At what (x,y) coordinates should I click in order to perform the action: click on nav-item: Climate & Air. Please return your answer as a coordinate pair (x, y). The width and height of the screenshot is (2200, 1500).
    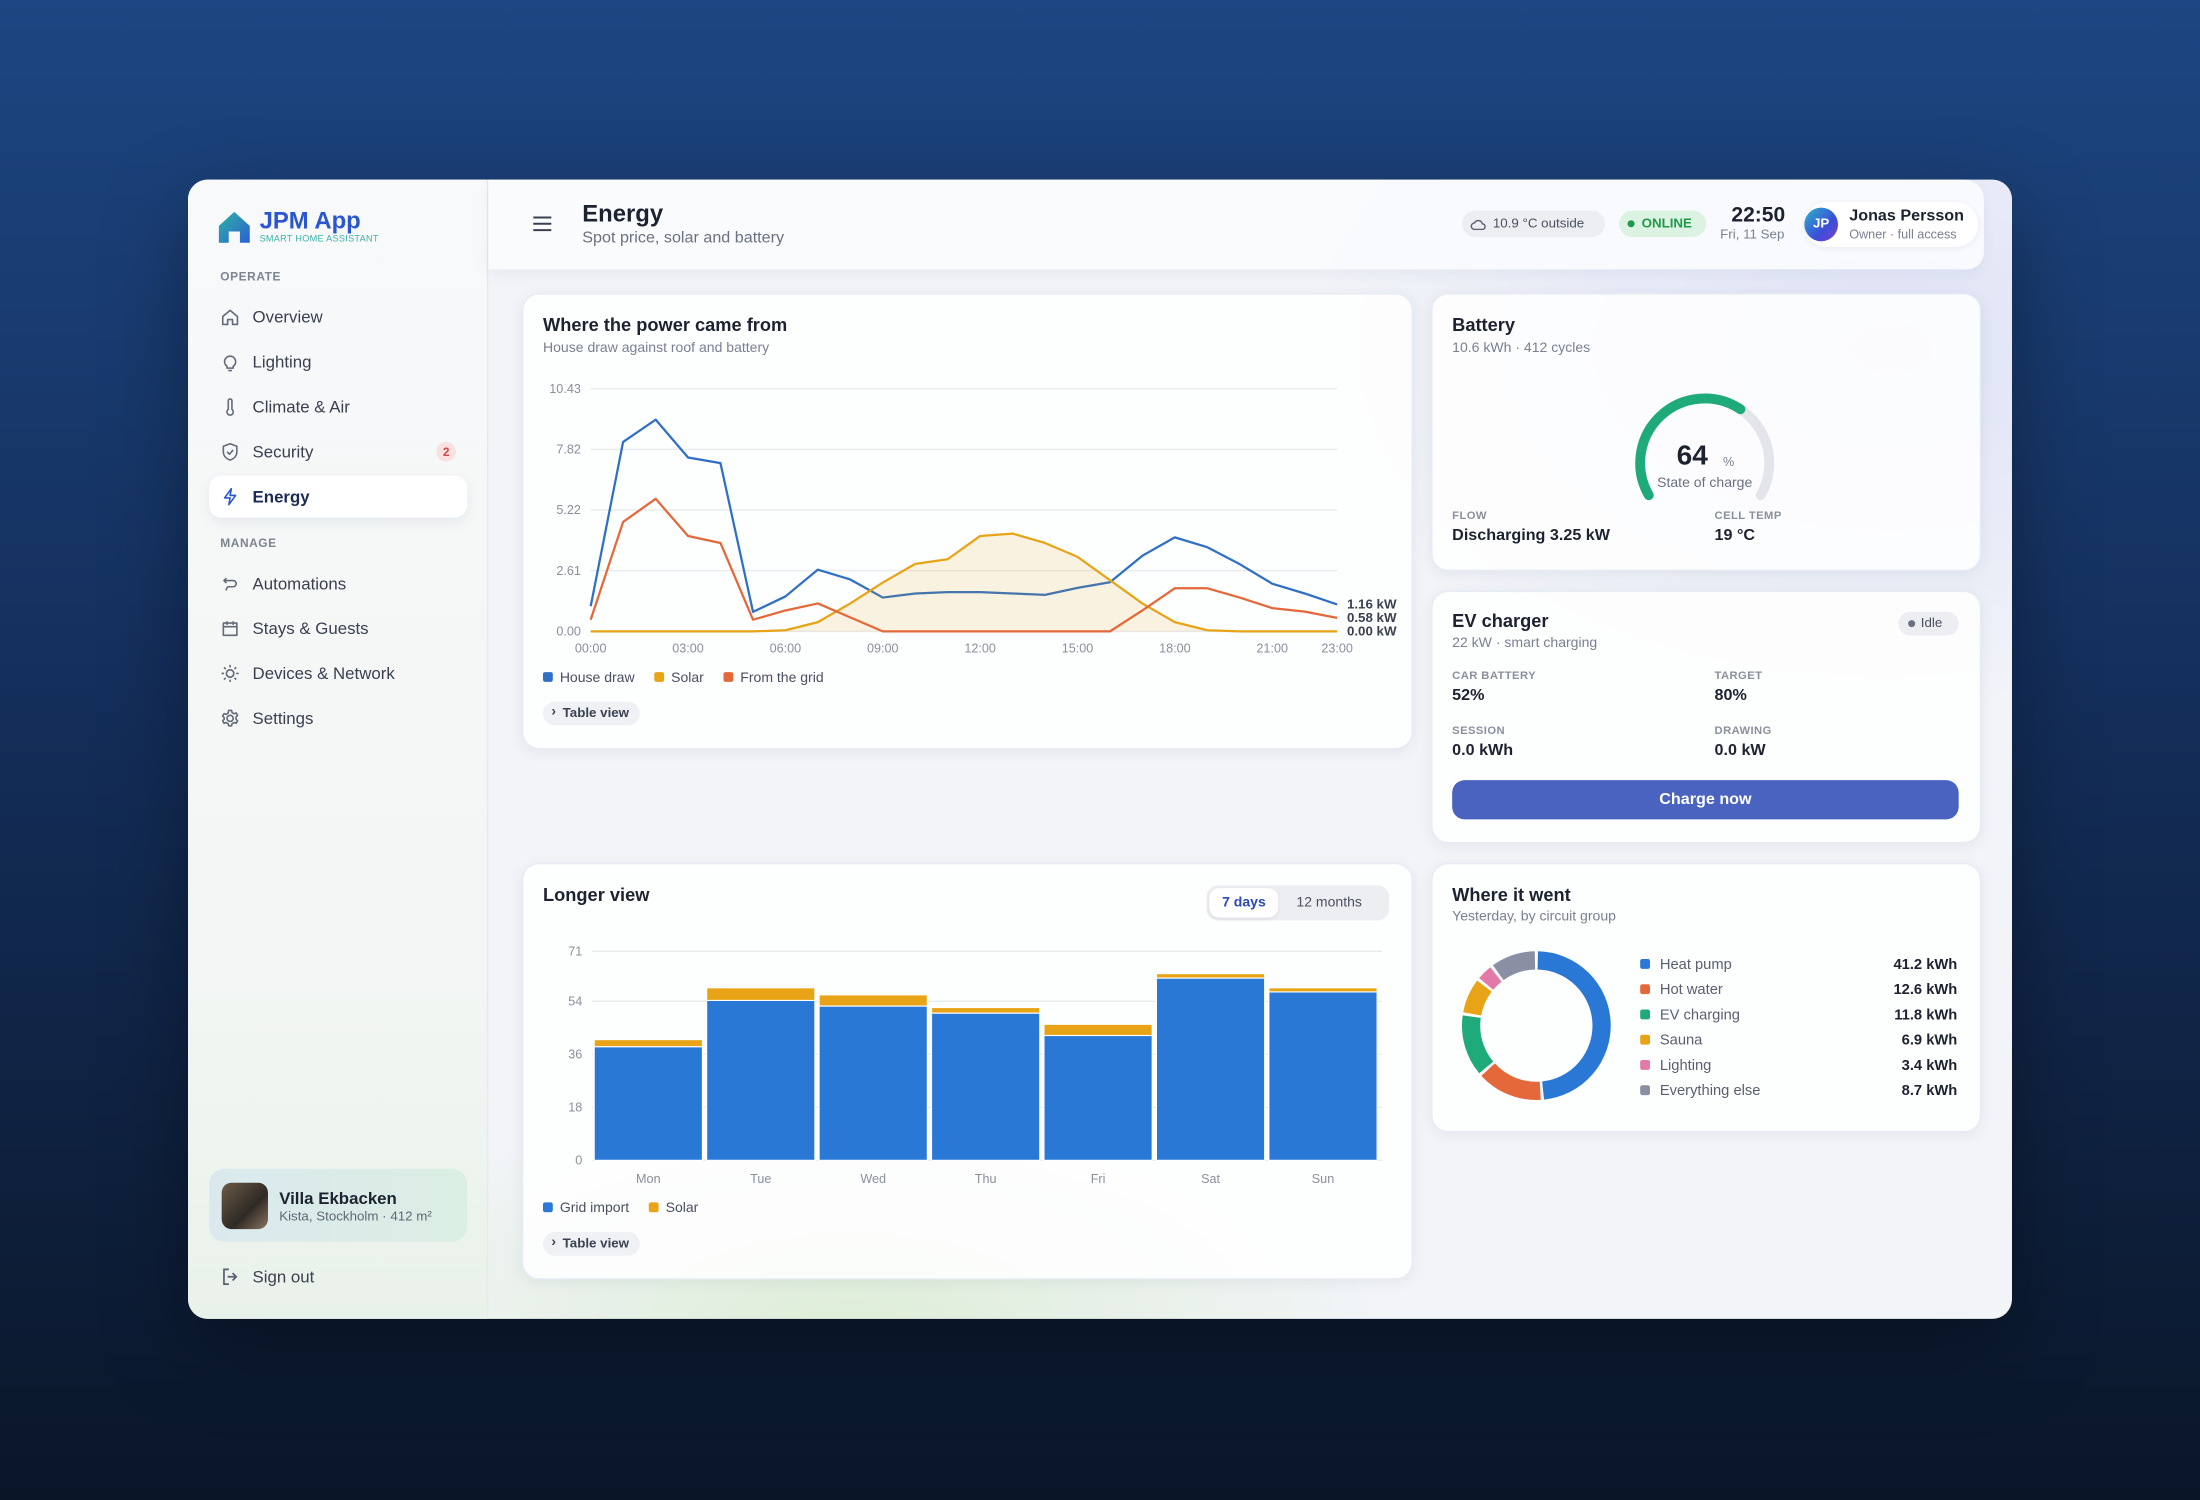
    Looking at the image, I should click on (338, 407).